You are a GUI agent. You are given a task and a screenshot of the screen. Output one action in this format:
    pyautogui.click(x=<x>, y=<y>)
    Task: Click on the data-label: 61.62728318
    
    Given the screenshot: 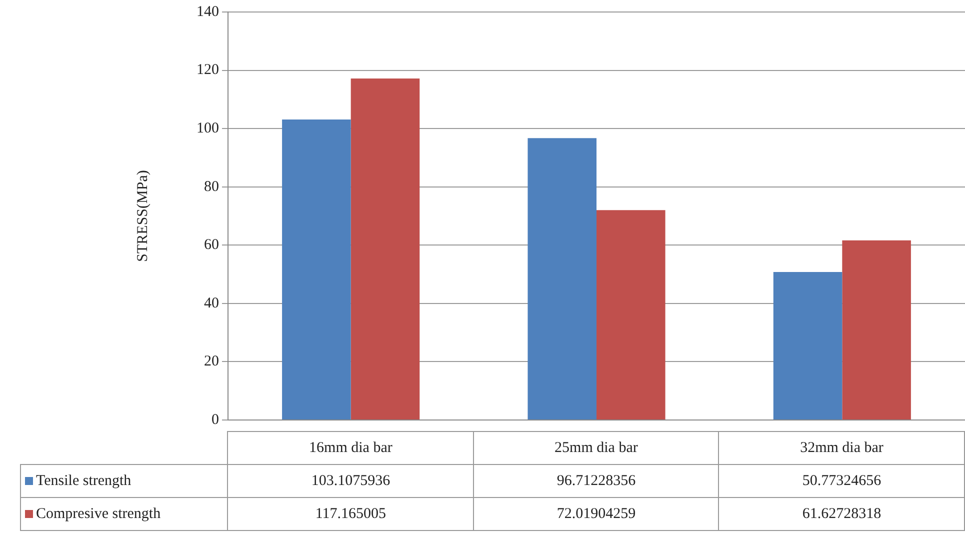 What is the action you would take?
    pyautogui.click(x=841, y=514)
    